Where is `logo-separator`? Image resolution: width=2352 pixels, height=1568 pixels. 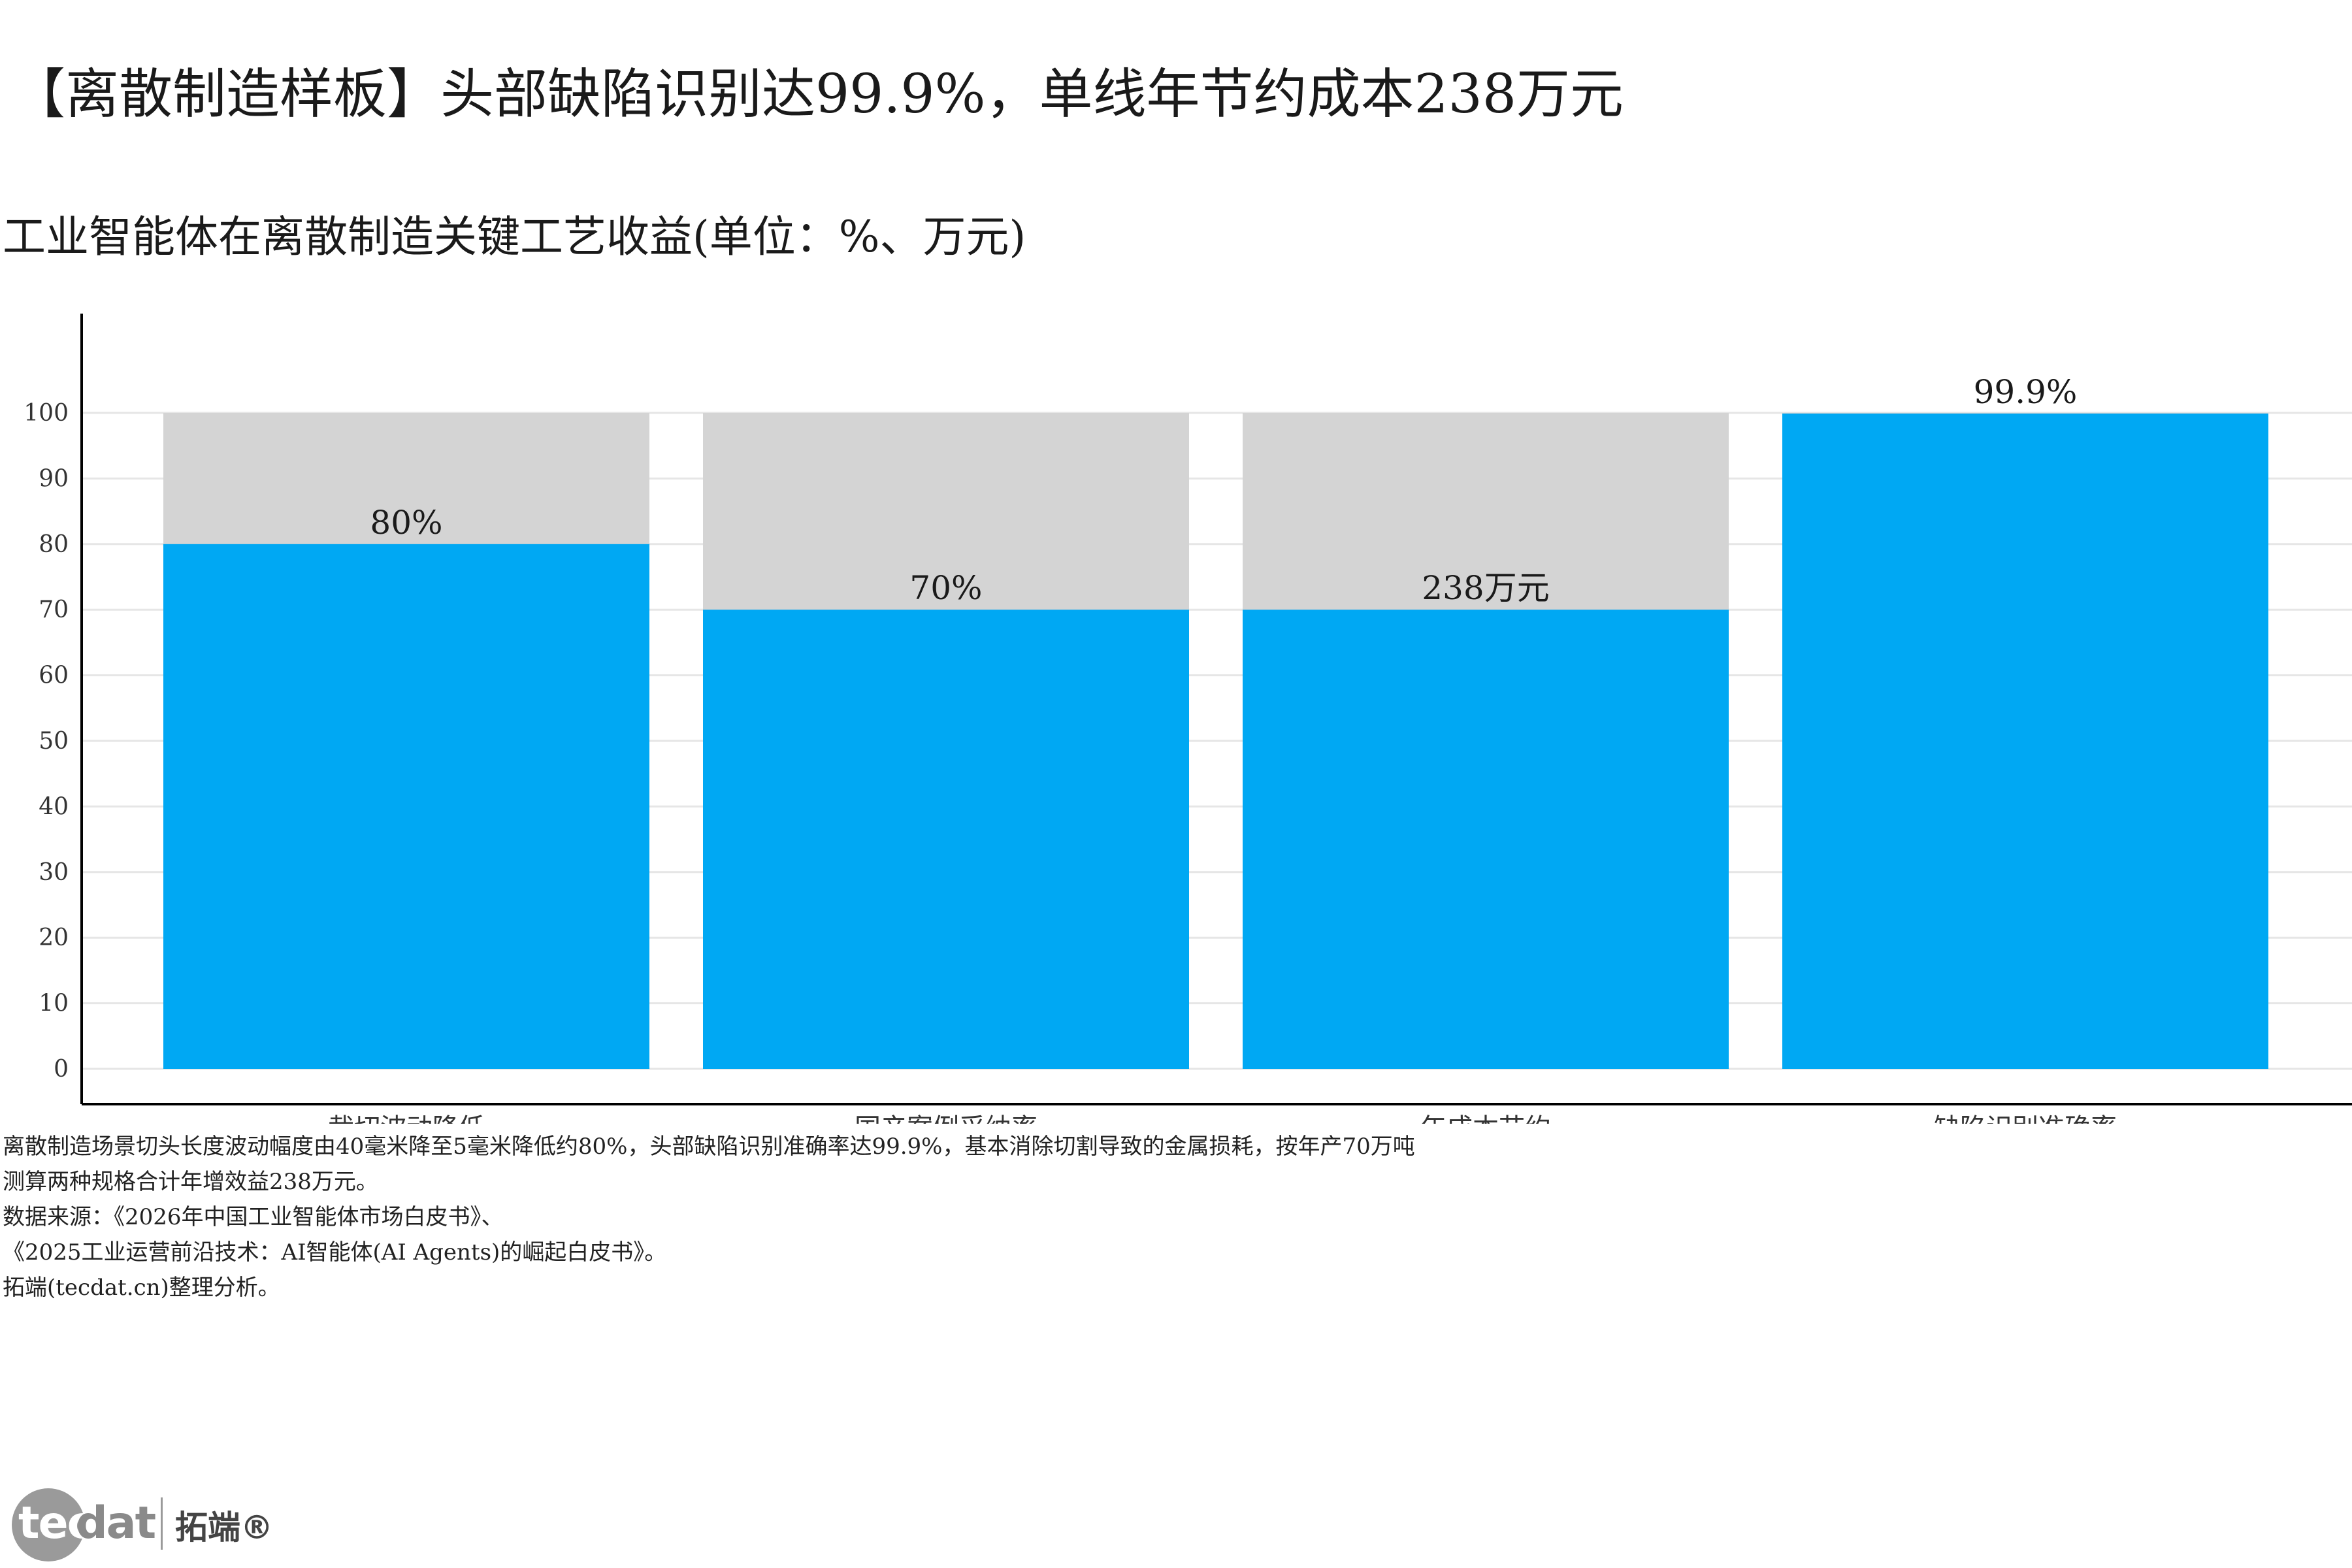
logo-separator is located at coordinates (162, 1523).